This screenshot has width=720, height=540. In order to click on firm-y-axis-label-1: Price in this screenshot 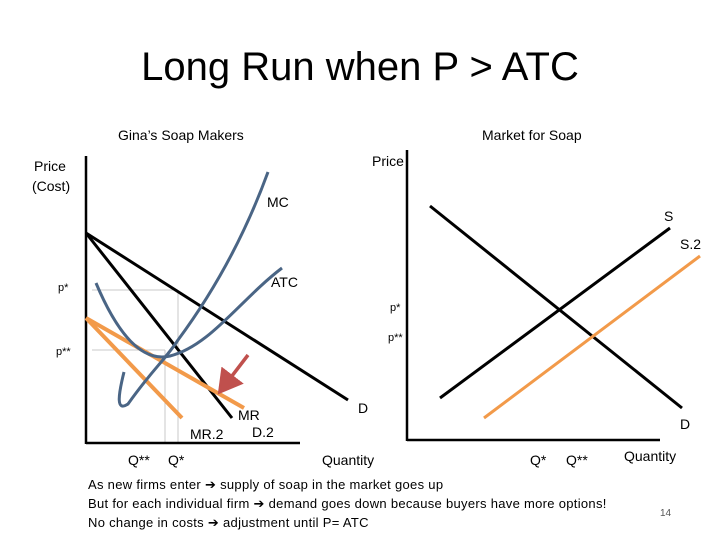, I will do `click(50, 166)`.